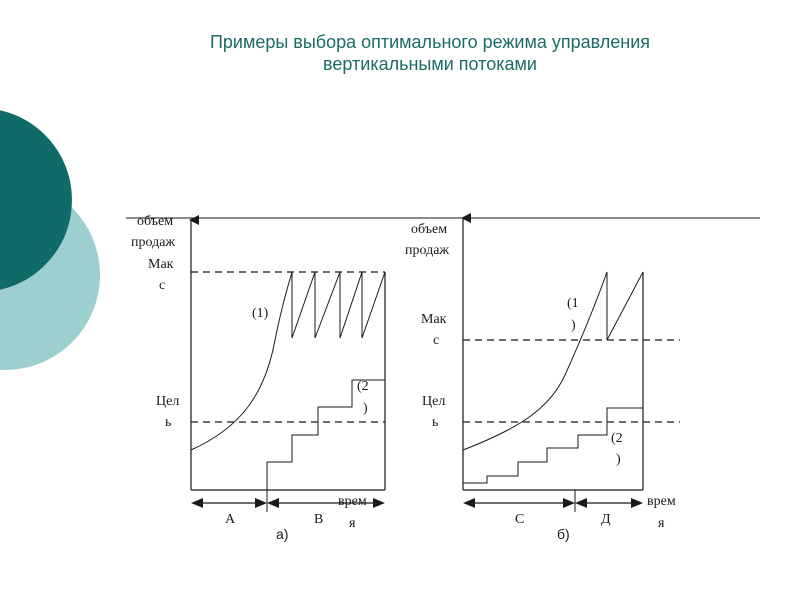  What do you see at coordinates (318, 519) in the screenshot?
I see `panel-a-segment-b: В` at bounding box center [318, 519].